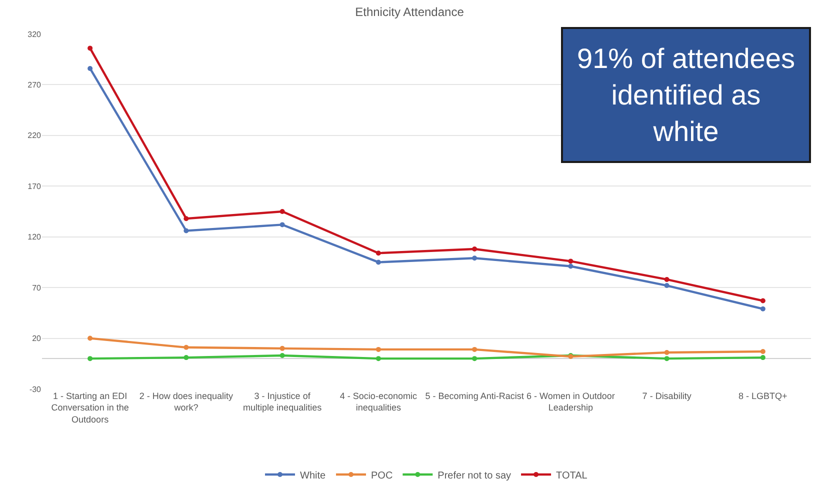 Image resolution: width=819 pixels, height=497 pixels. What do you see at coordinates (35, 186) in the screenshot?
I see `y-tick-label: 170` at bounding box center [35, 186].